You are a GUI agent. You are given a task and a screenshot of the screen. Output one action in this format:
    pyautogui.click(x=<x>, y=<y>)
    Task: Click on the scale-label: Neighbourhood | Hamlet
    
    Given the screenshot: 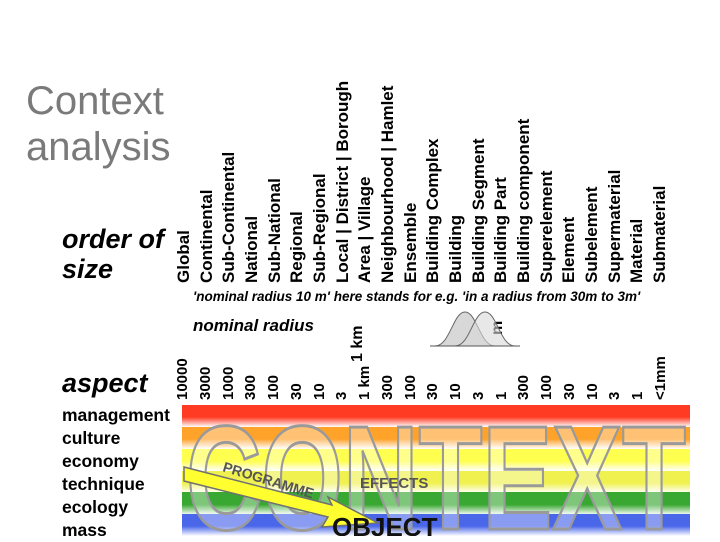 What is the action you would take?
    pyautogui.click(x=387, y=184)
    